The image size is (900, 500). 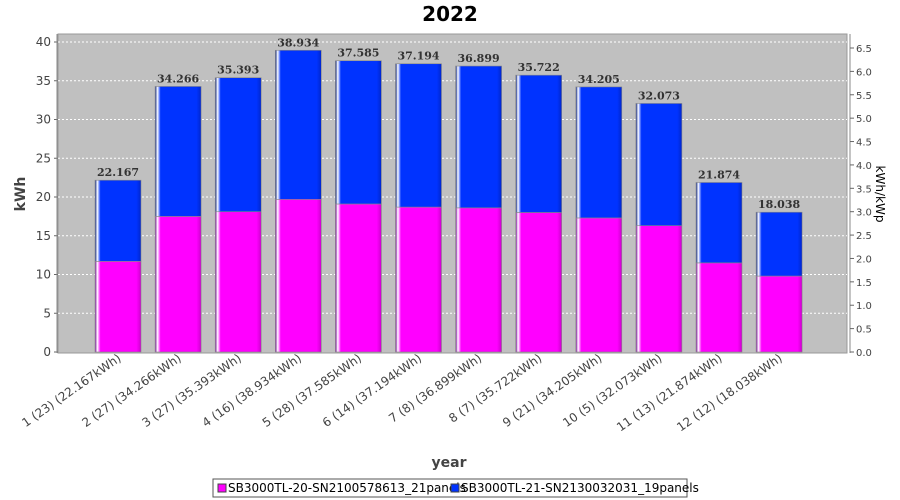 What do you see at coordinates (347, 488) in the screenshot?
I see `legend-label-1: SB3000TL-20-SN2100578613_21panels` at bounding box center [347, 488].